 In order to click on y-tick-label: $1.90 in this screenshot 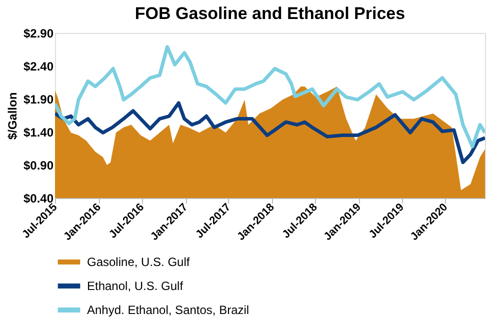, I will do `click(38, 99)`.